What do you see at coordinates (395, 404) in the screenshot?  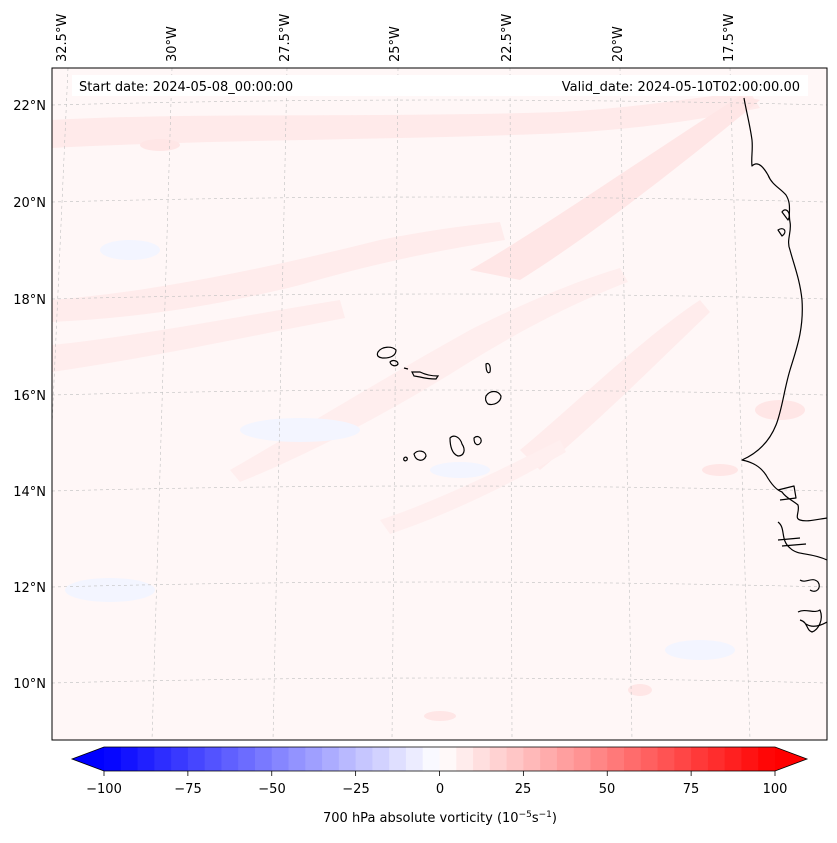 I see `gridline-lon-25W` at bounding box center [395, 404].